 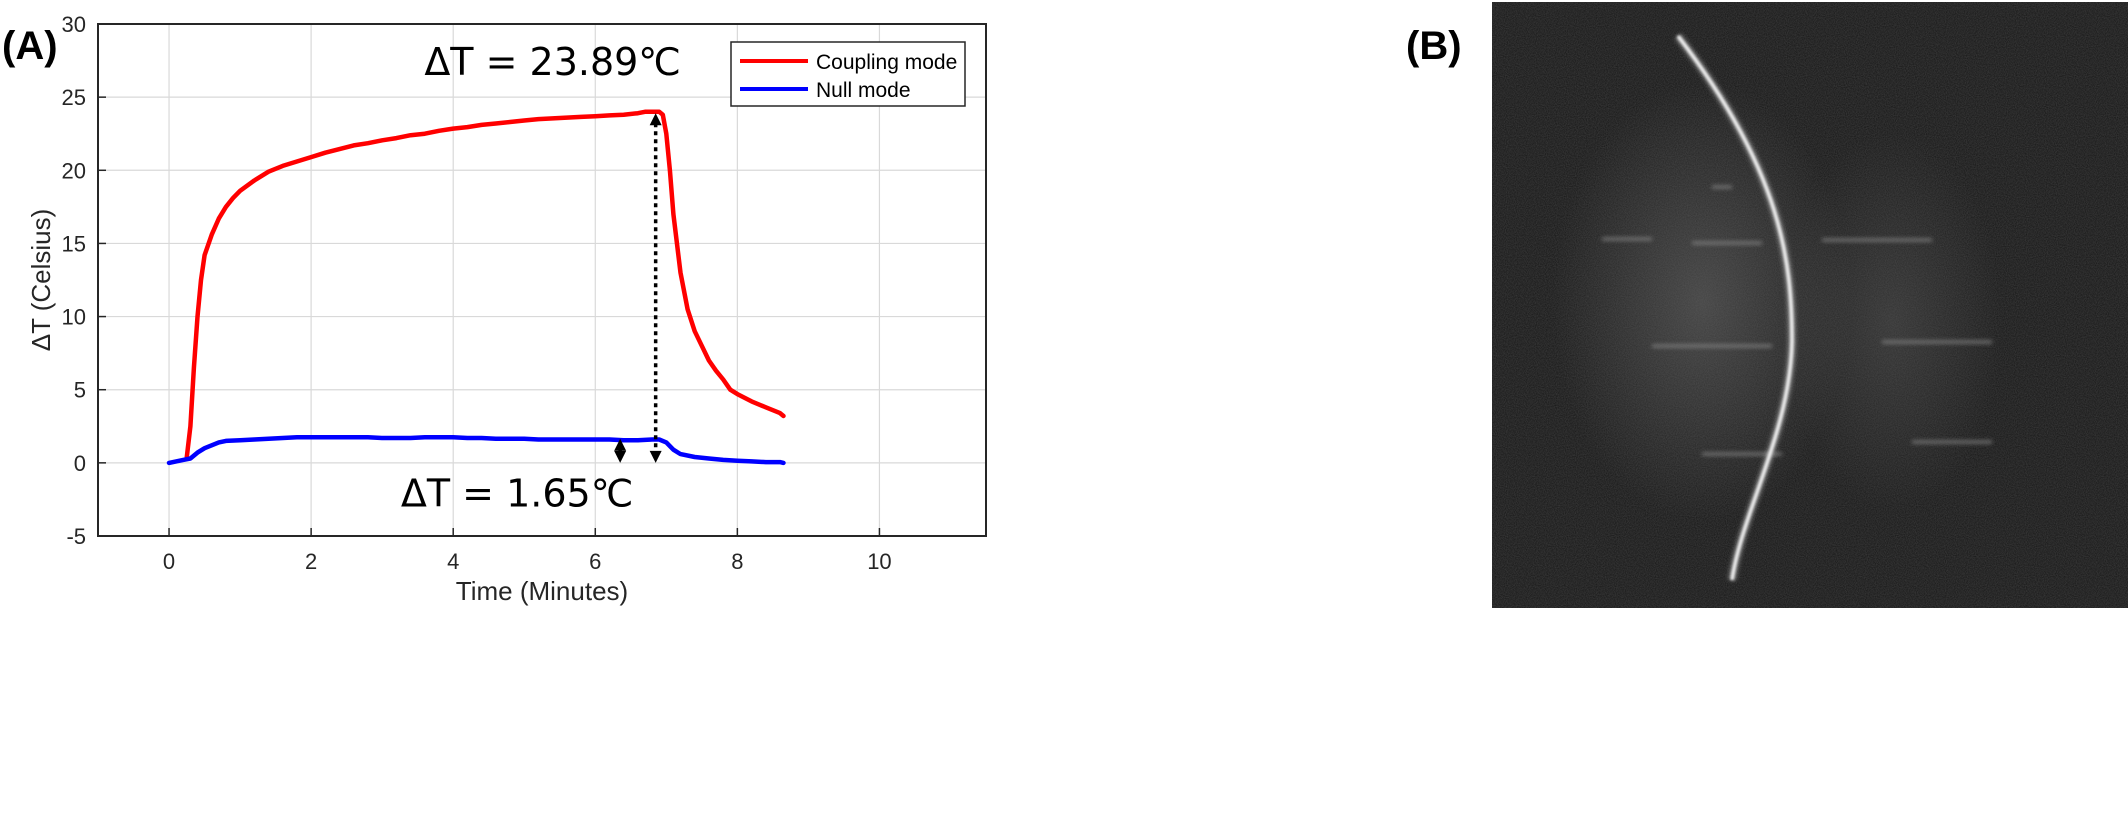 I want to click on mri-phantom-right, so click(x=1892, y=322).